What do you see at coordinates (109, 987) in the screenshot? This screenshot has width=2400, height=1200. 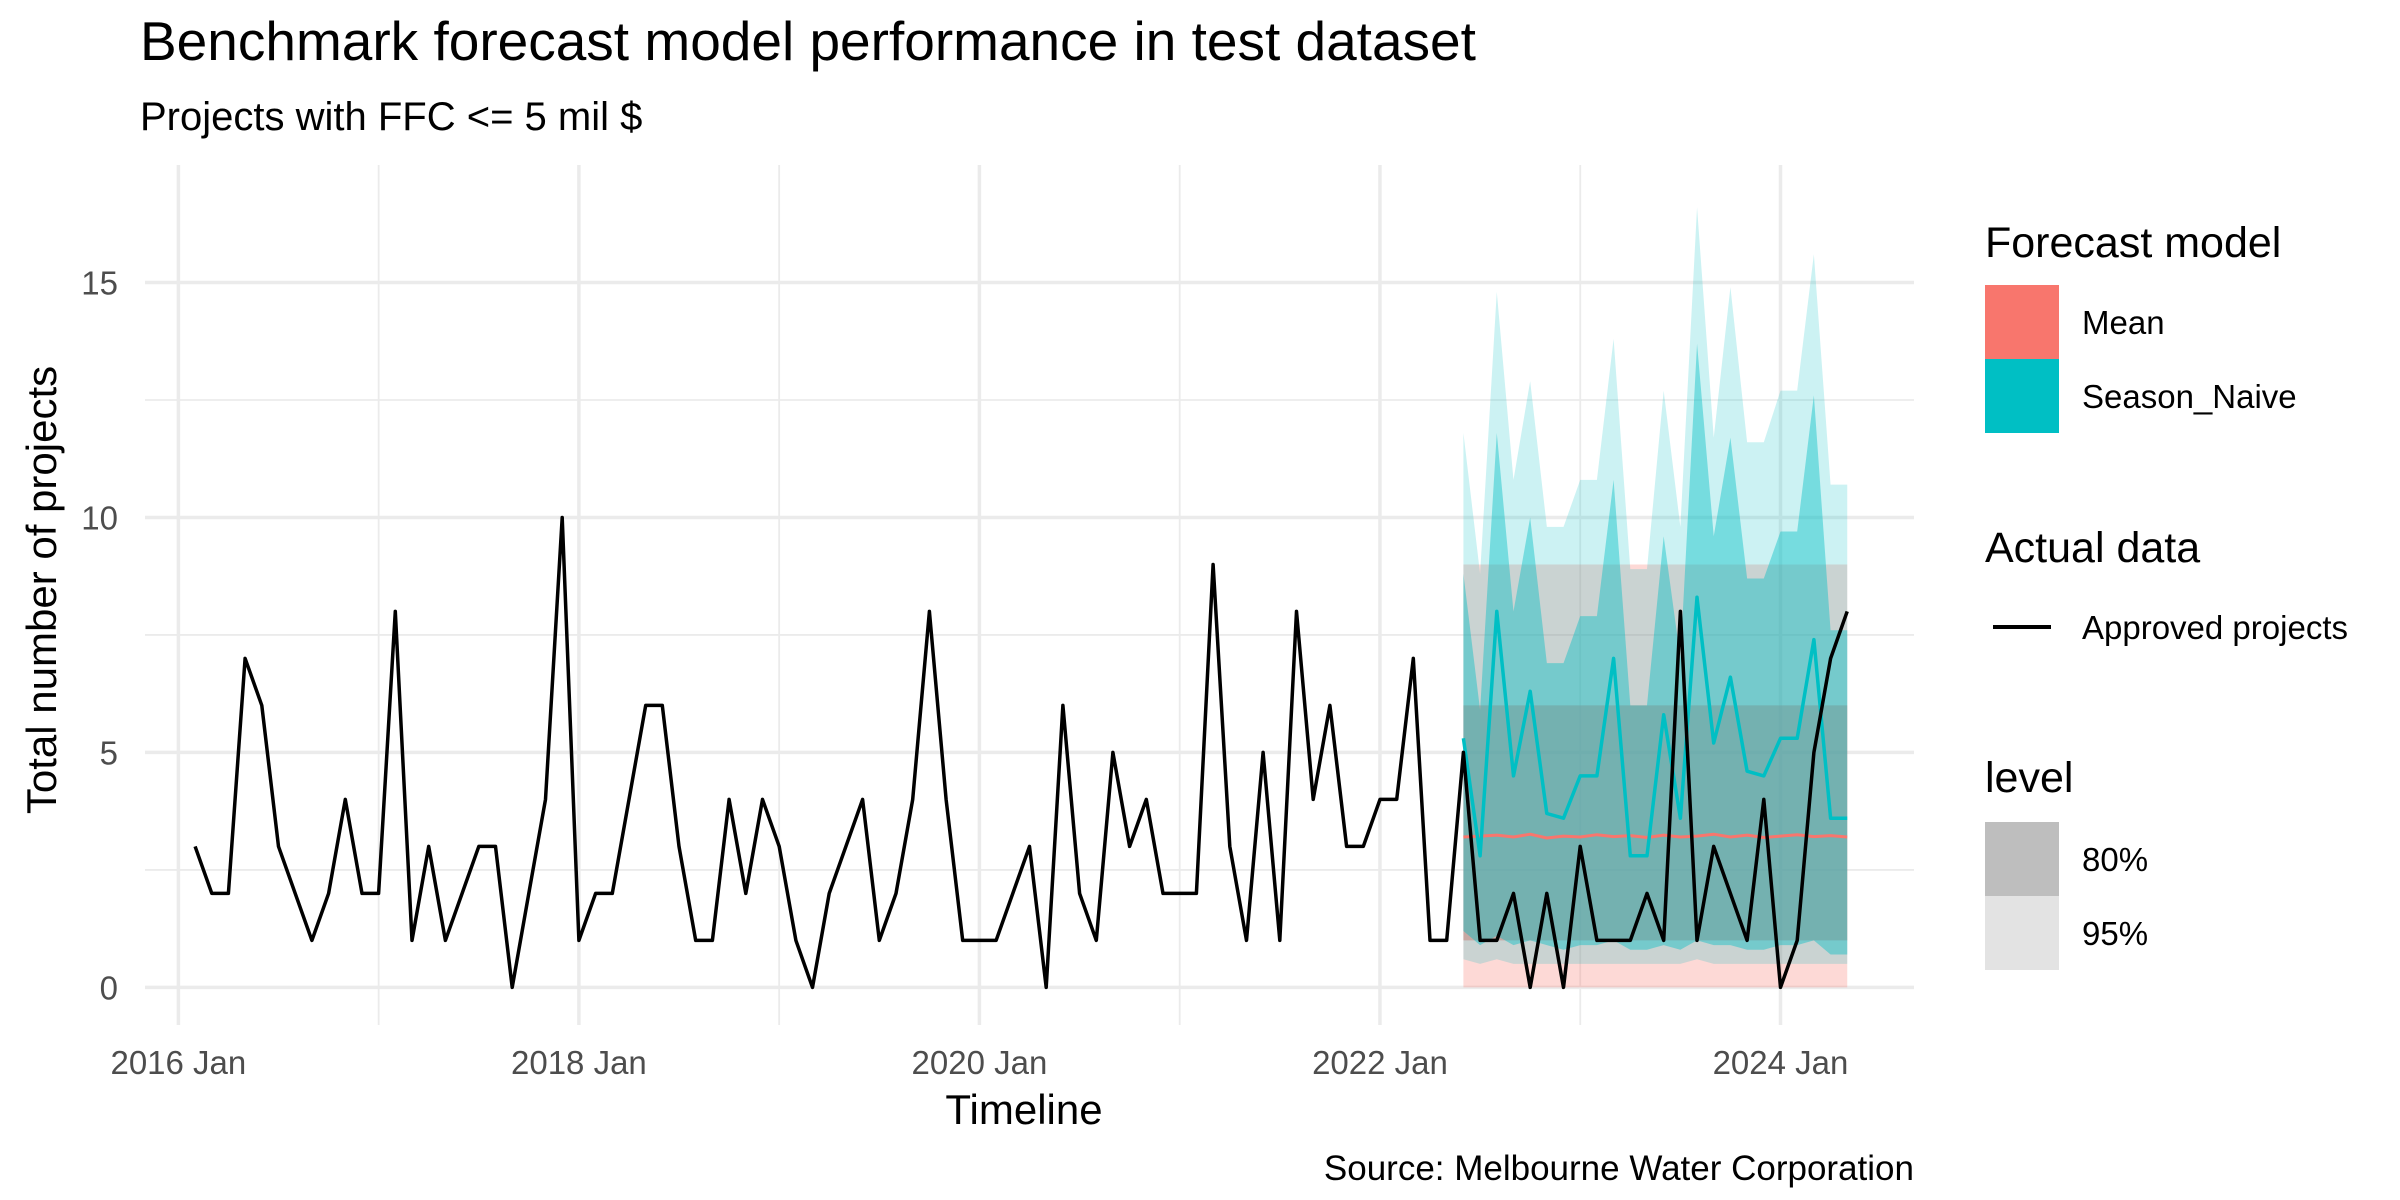 I see `y-tick-label: 0` at bounding box center [109, 987].